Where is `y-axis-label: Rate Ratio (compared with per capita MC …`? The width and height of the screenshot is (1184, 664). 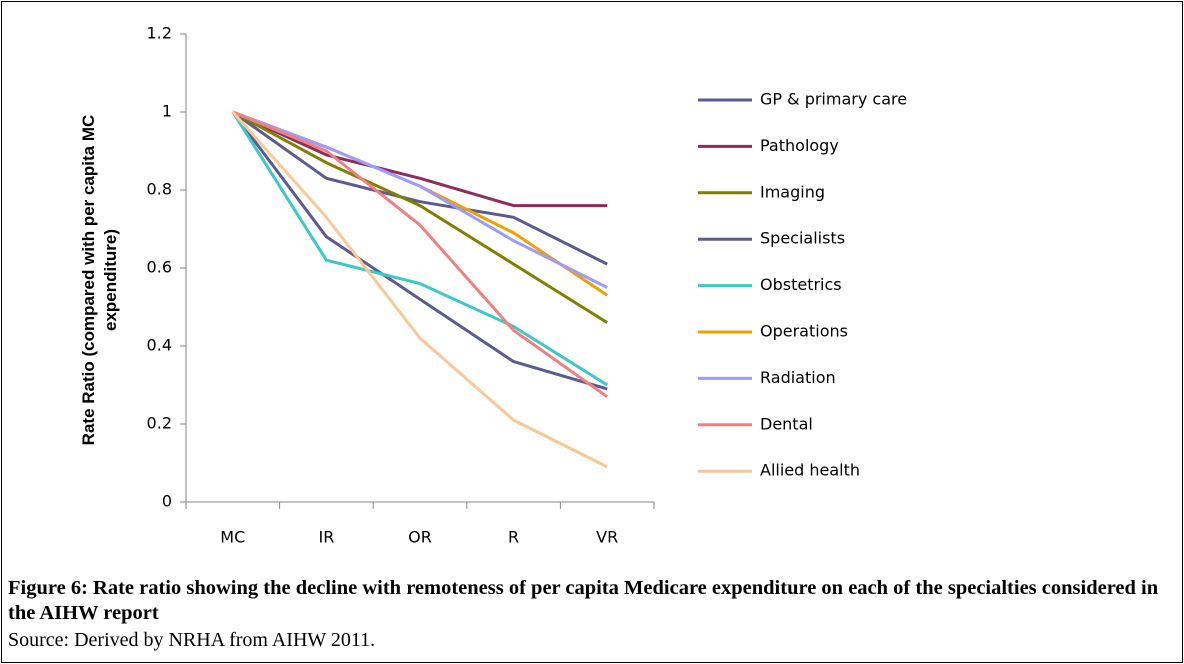 y-axis-label: Rate Ratio (compared with per capita MC … is located at coordinates (99, 280).